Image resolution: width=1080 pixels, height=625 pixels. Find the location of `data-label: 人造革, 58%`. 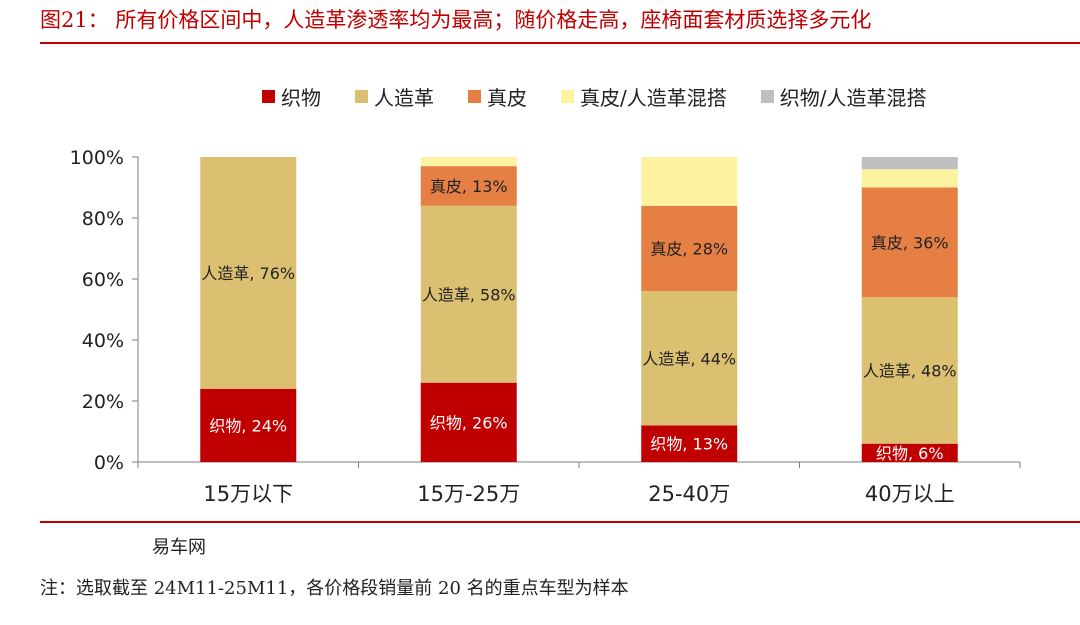

data-label: 人造革, 58% is located at coordinates (469, 294).